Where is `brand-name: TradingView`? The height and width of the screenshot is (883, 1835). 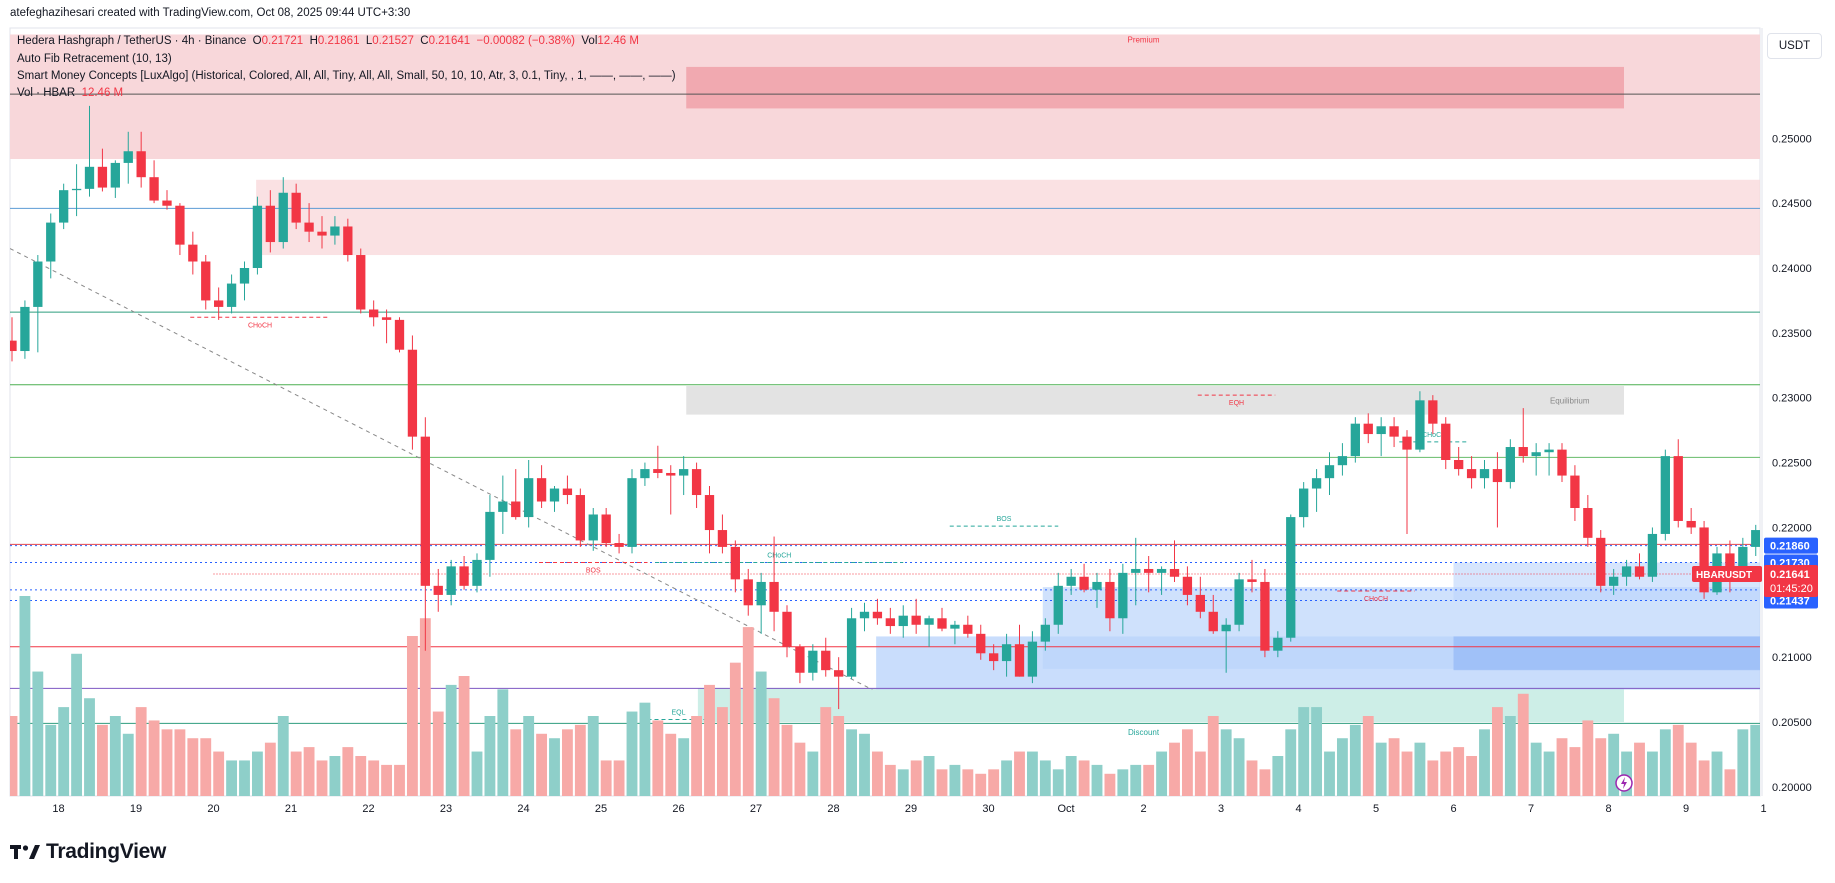 brand-name: TradingView is located at coordinates (106, 851).